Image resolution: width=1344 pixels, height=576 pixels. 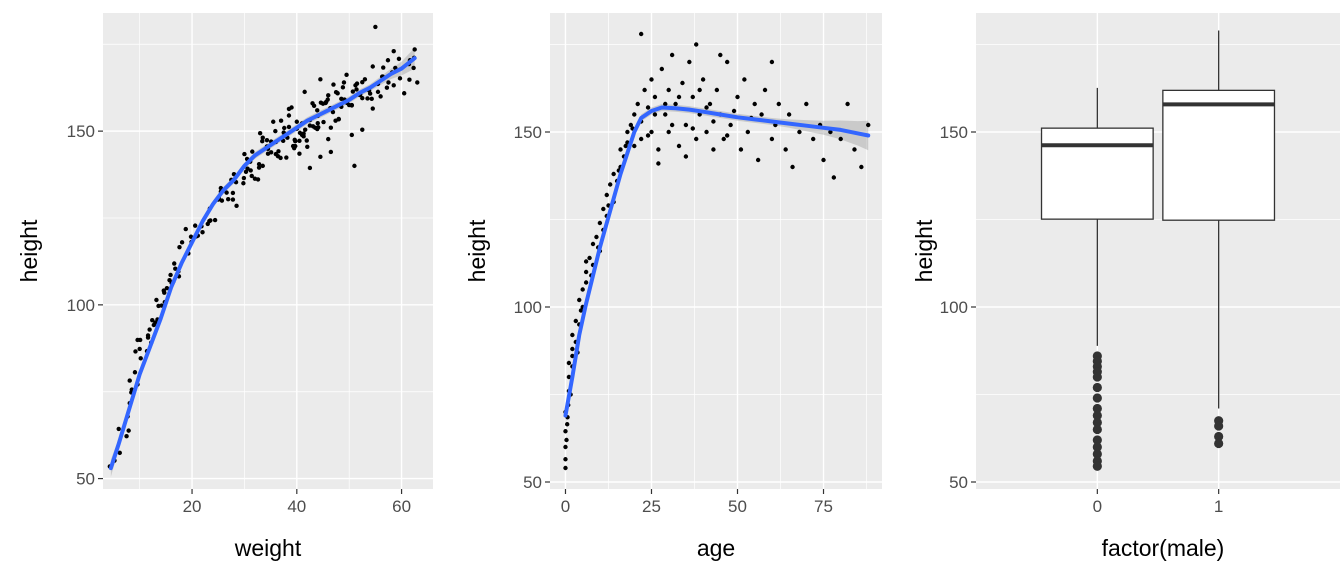 I want to click on x-tick-label: 20, so click(x=192, y=506).